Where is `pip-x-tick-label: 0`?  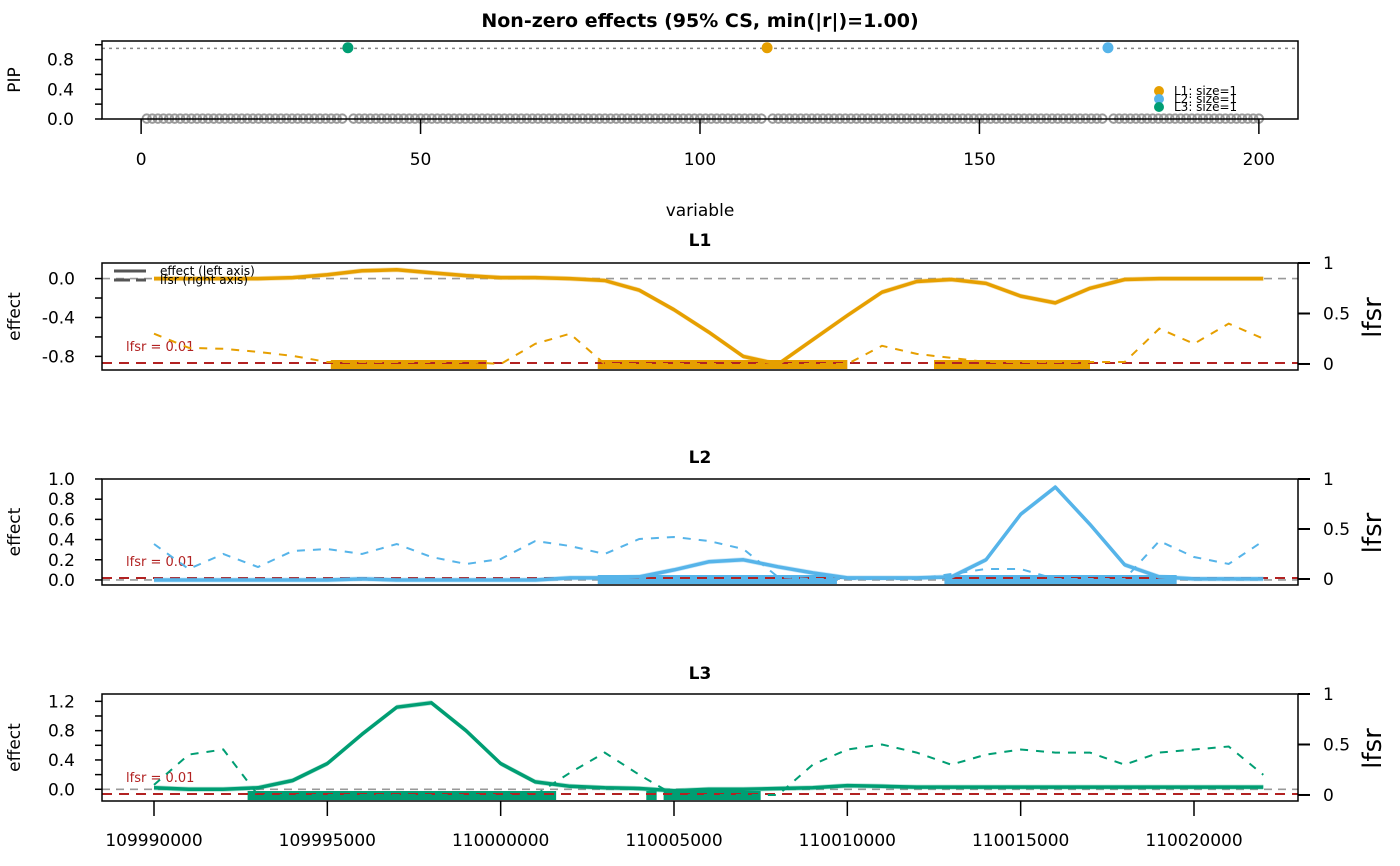 pip-x-tick-label: 0 is located at coordinates (141, 160).